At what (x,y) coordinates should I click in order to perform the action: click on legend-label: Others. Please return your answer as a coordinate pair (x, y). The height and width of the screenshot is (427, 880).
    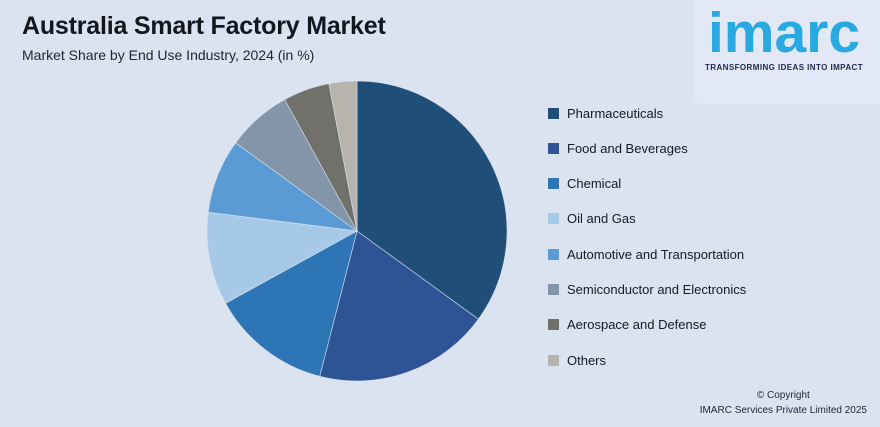
    Looking at the image, I should click on (587, 360).